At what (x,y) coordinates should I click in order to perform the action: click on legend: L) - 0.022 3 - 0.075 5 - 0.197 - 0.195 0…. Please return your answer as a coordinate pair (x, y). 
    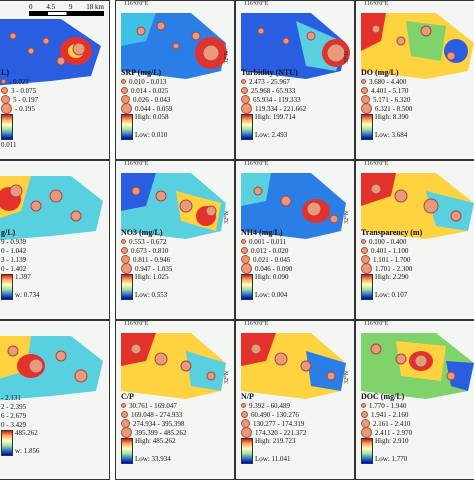
    Looking at the image, I should click on (20, 108).